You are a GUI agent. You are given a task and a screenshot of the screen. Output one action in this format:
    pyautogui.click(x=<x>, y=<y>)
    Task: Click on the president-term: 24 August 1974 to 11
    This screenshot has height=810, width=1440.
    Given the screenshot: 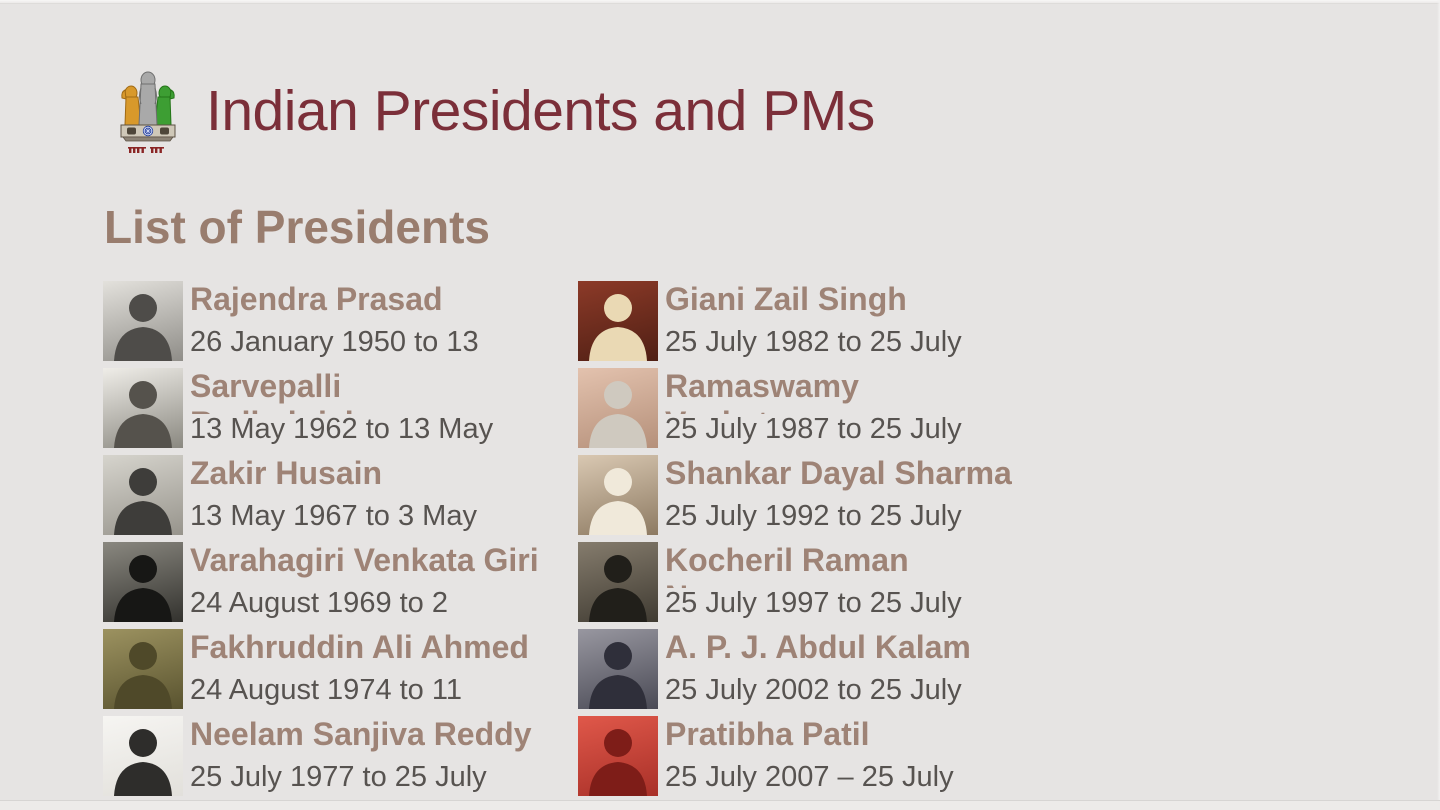 What is the action you would take?
    pyautogui.click(x=326, y=690)
    